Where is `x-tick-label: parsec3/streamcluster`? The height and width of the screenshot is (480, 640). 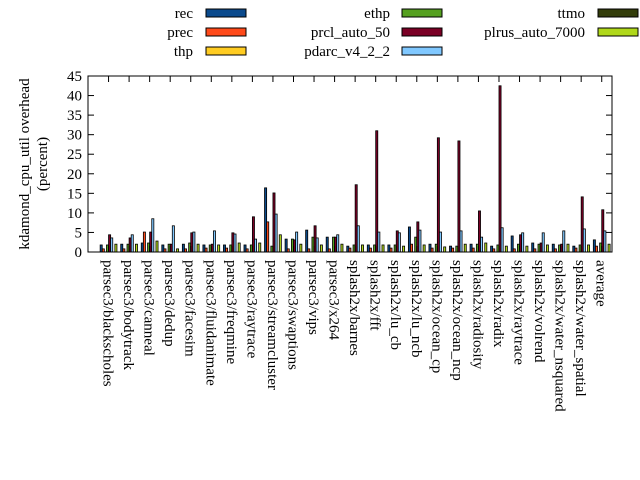 x-tick-label: parsec3/streamcluster is located at coordinates (272, 325).